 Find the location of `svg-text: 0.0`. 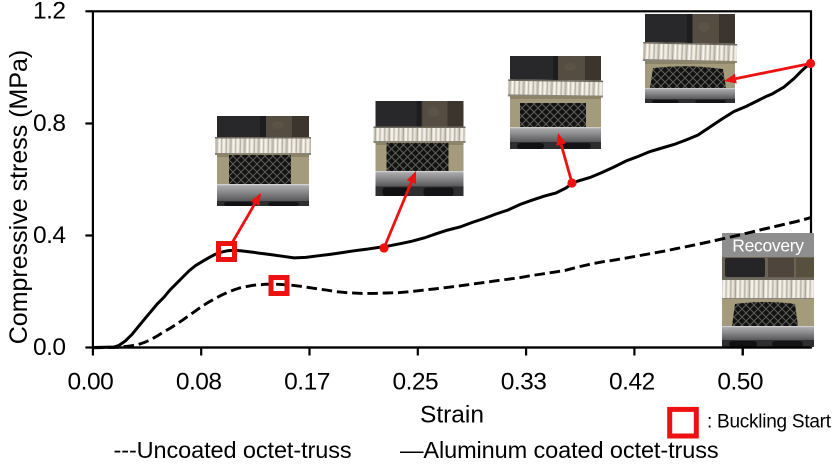

svg-text: 0.0 is located at coordinates (49, 347).